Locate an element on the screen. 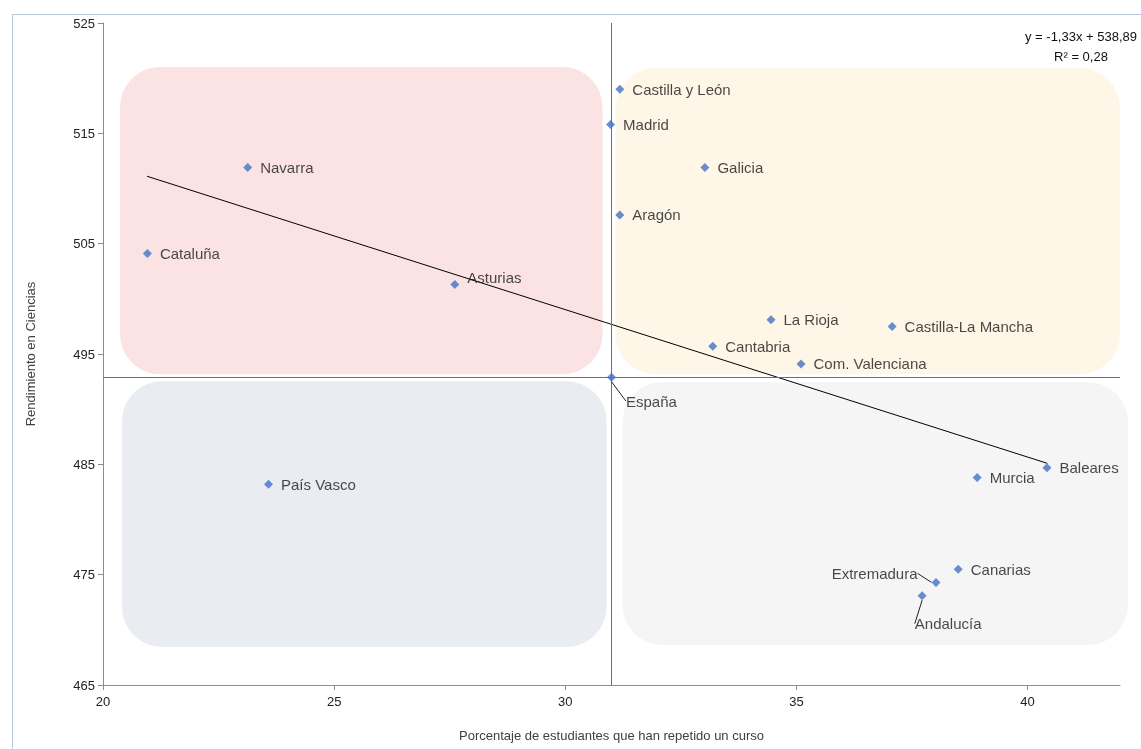  data-label: Asturias is located at coordinates (494, 277).